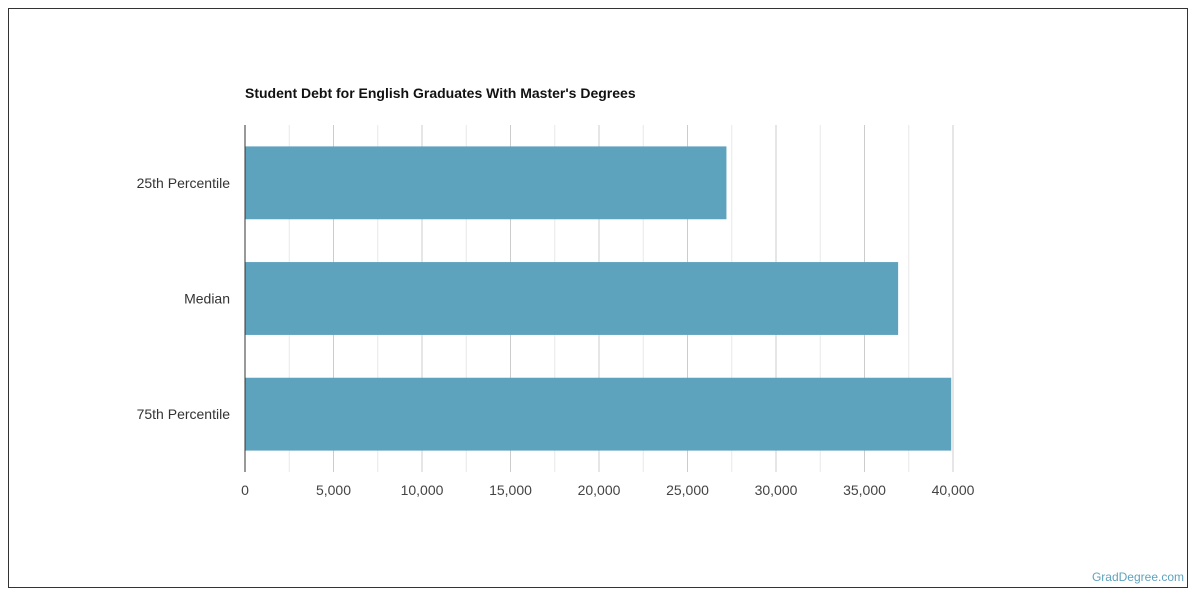 The image size is (1200, 600). I want to click on x-tick-label: 5,000, so click(333, 490).